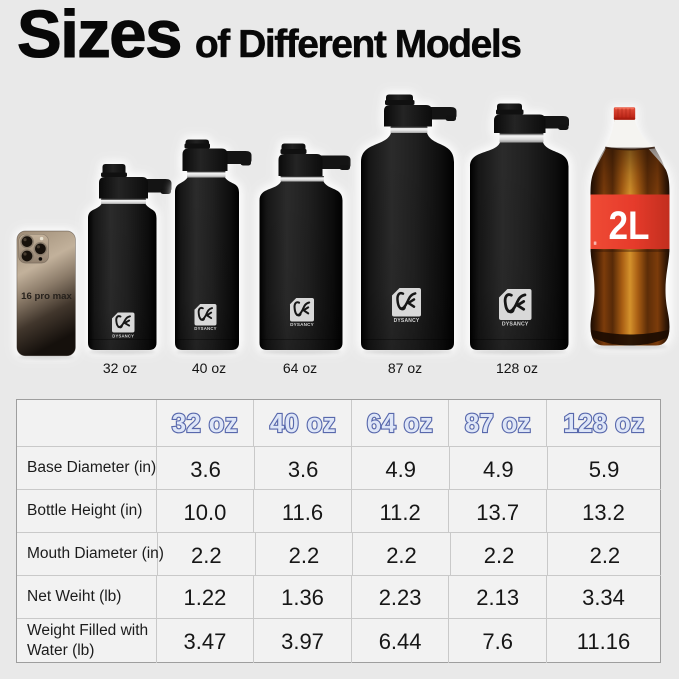 Image resolution: width=679 pixels, height=679 pixels. I want to click on svg-text: 64 oz, so click(400, 424).